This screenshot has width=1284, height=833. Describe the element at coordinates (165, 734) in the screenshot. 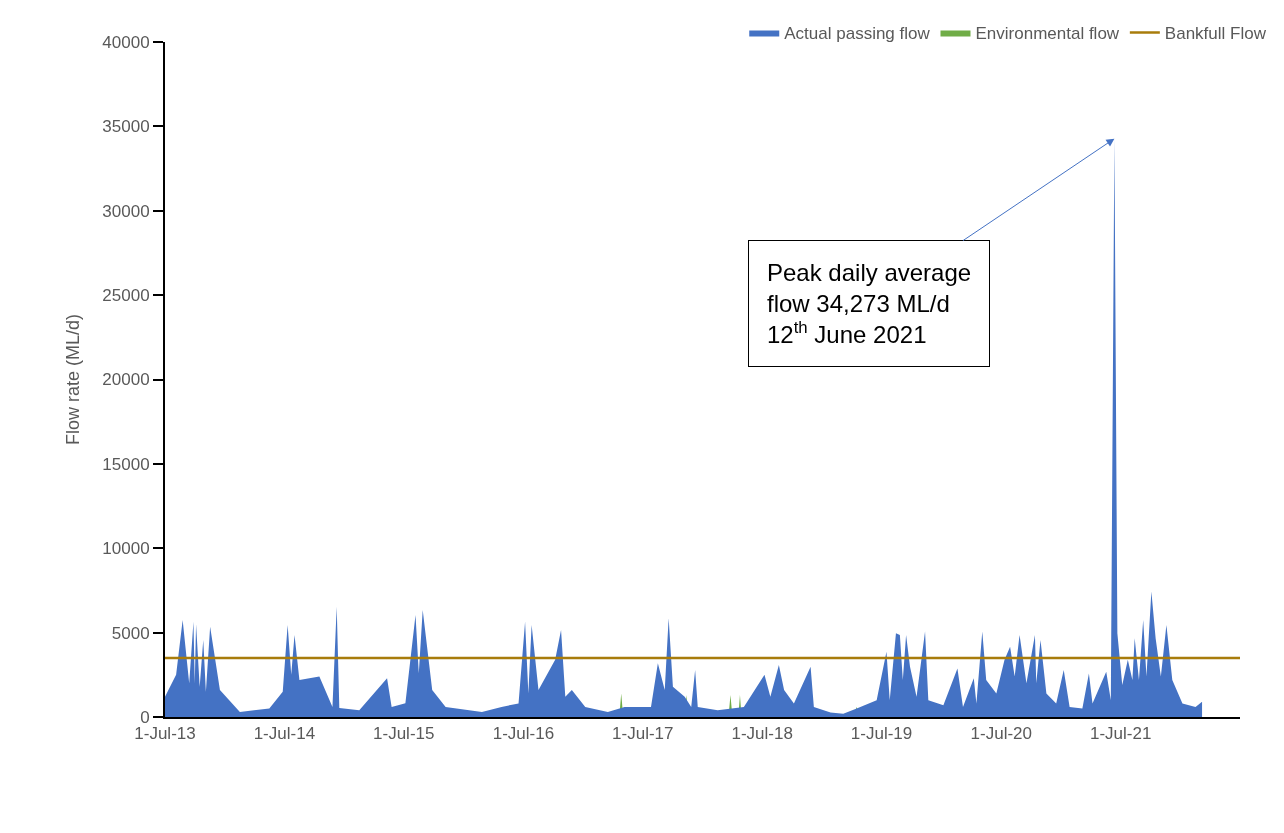

I see `x-tick-label: 1-Jul-13` at that location.